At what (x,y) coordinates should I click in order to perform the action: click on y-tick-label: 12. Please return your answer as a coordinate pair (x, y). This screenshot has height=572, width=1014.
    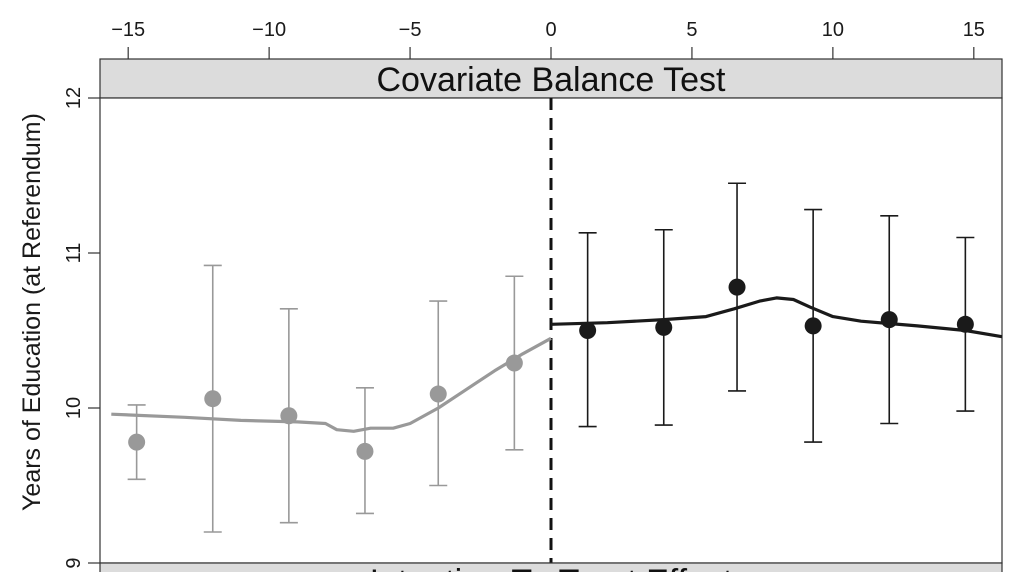
    Looking at the image, I should click on (74, 98).